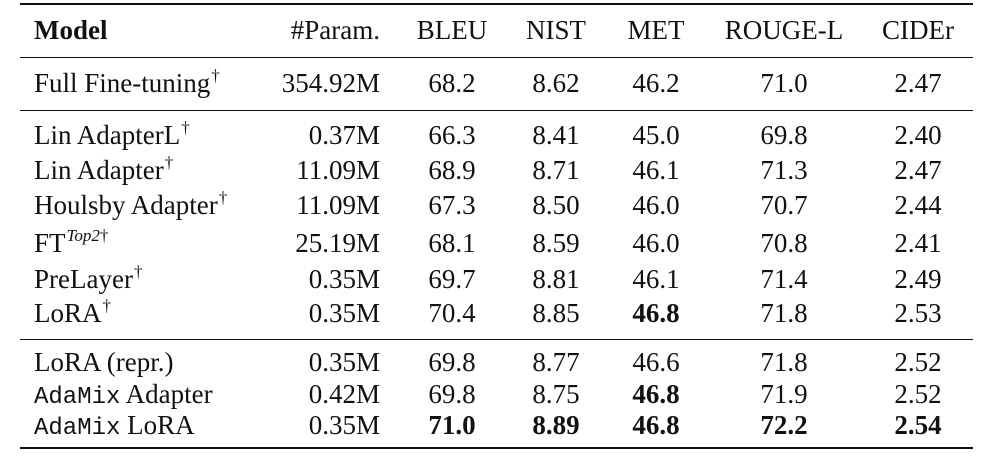 Image resolution: width=987 pixels, height=461 pixels. What do you see at coordinates (112, 134) in the screenshot?
I see `model-name: Lin AdapterL†` at bounding box center [112, 134].